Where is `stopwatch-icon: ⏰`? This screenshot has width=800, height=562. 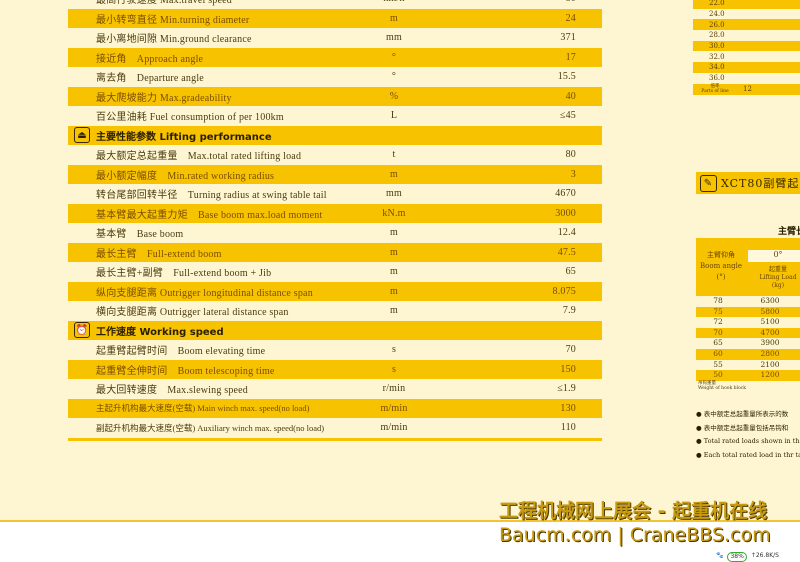 stopwatch-icon: ⏰ is located at coordinates (82, 330).